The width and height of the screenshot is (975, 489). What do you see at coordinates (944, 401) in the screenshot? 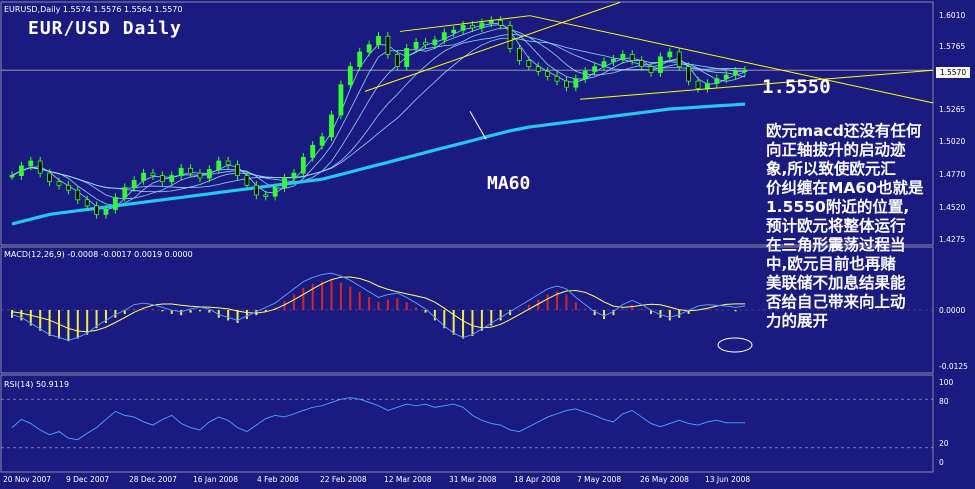
I see `rsi-tick-label: 80` at bounding box center [944, 401].